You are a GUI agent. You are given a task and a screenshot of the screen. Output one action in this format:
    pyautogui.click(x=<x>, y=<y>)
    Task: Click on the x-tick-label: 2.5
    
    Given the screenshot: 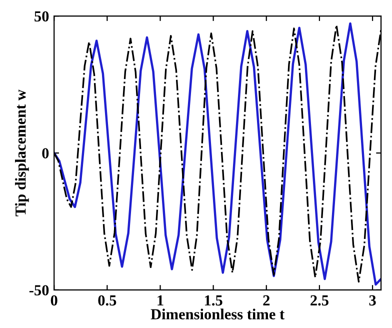 What is the action you would take?
    pyautogui.click(x=319, y=300)
    